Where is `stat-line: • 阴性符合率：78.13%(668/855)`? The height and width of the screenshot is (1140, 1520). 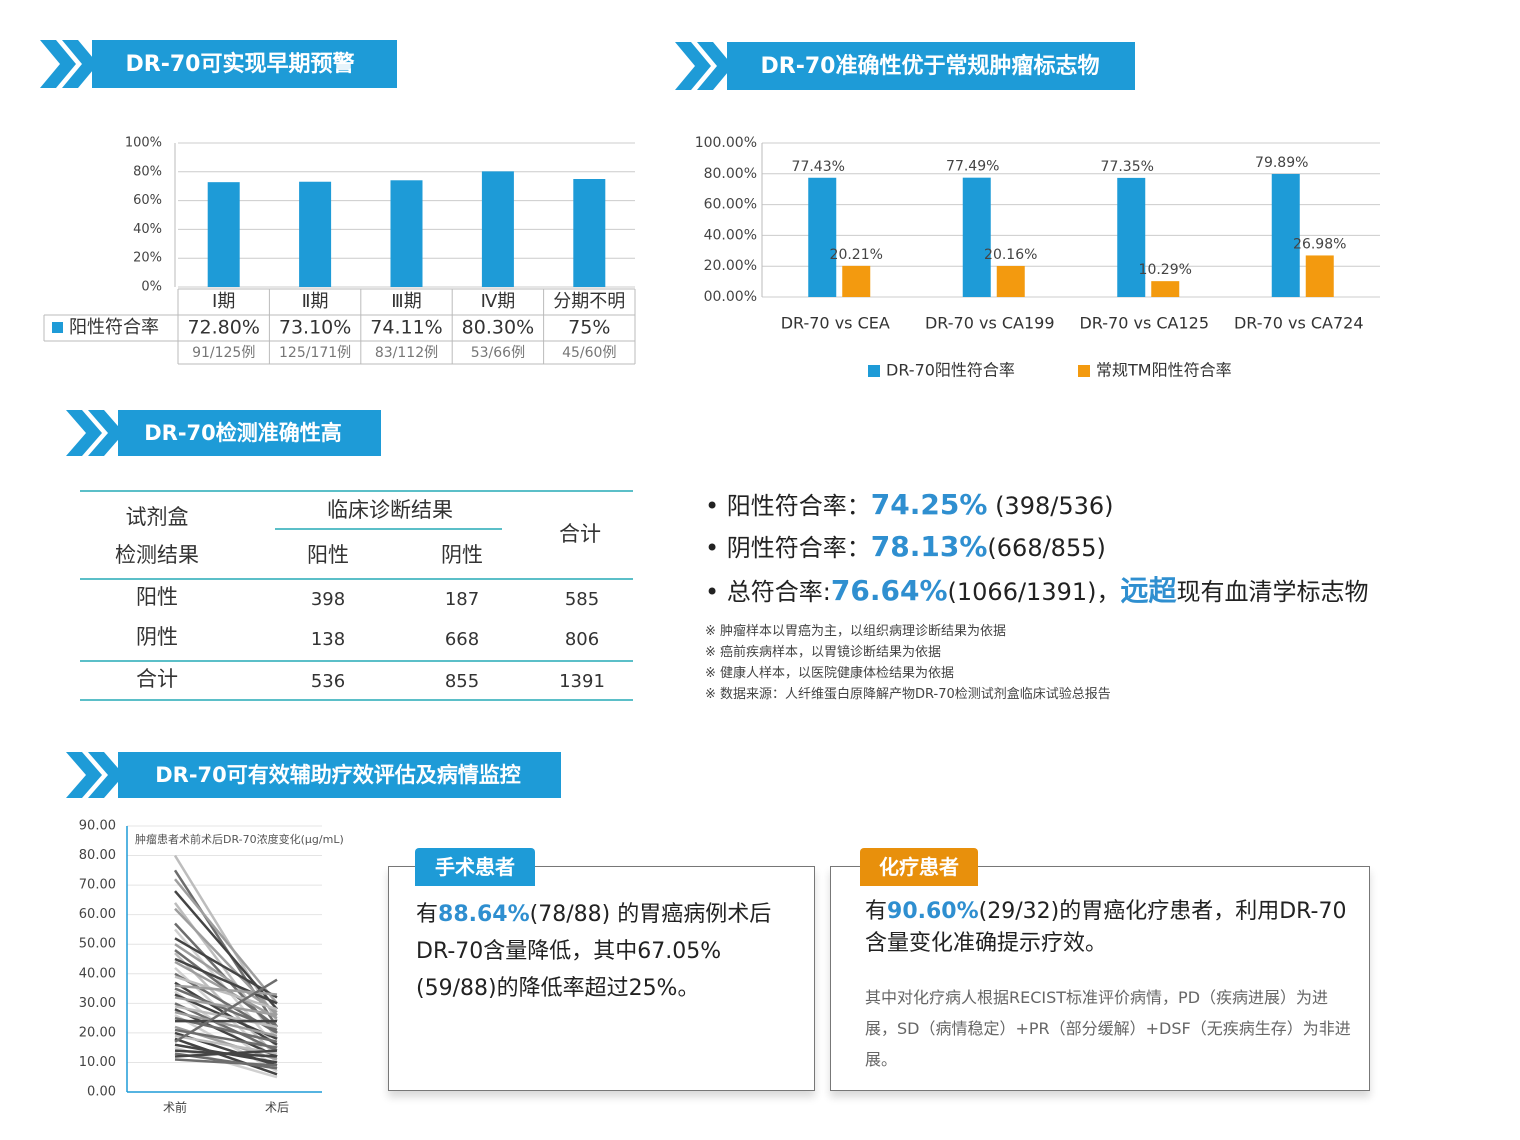 stat-line: • 阴性符合率：78.13%(668/855) is located at coordinates (905, 546).